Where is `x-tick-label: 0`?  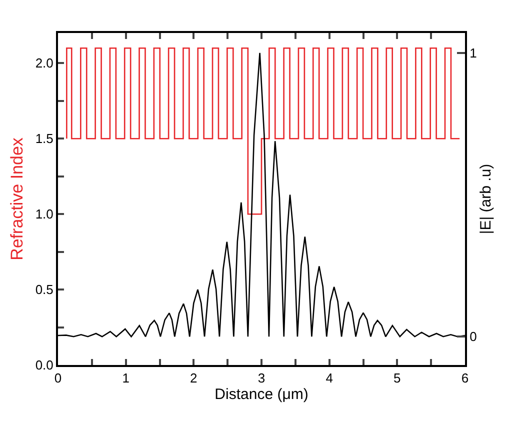 x-tick-label: 0 is located at coordinates (58, 378).